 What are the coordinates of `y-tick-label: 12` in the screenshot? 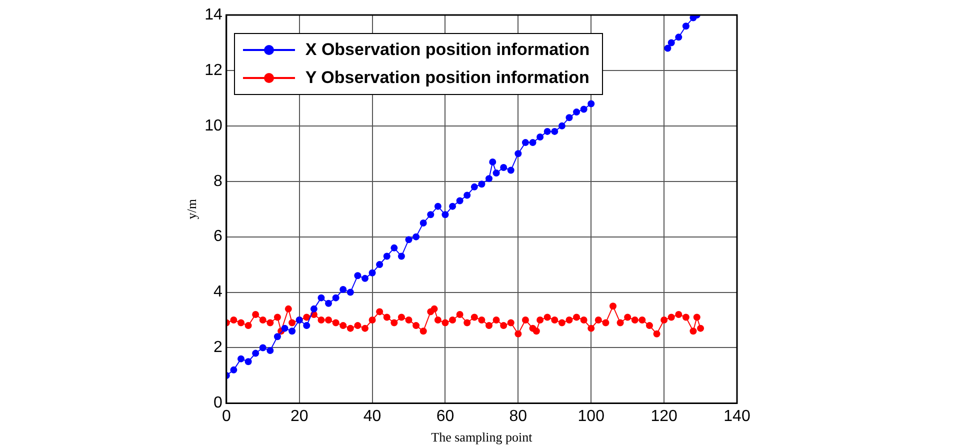 It's located at (213, 70).